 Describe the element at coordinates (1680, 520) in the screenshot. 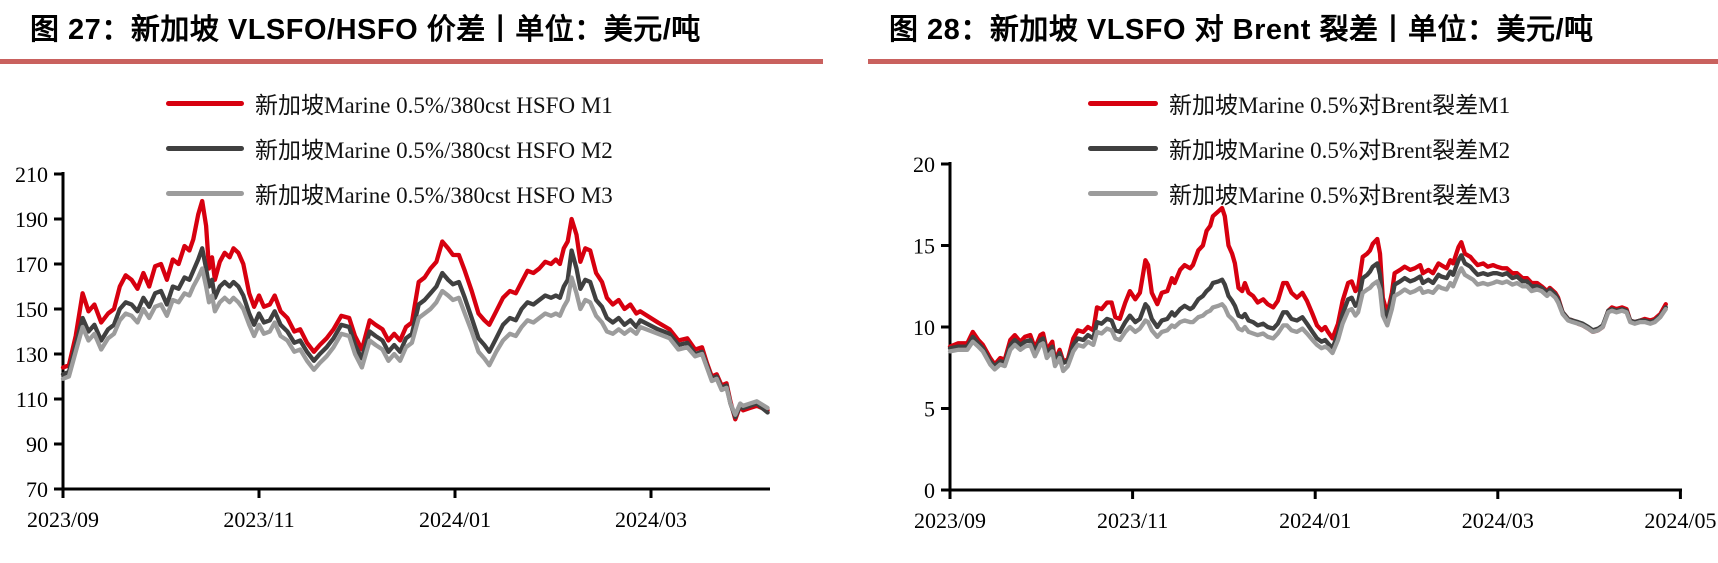

I see `x-tick-label: 2024/05` at that location.